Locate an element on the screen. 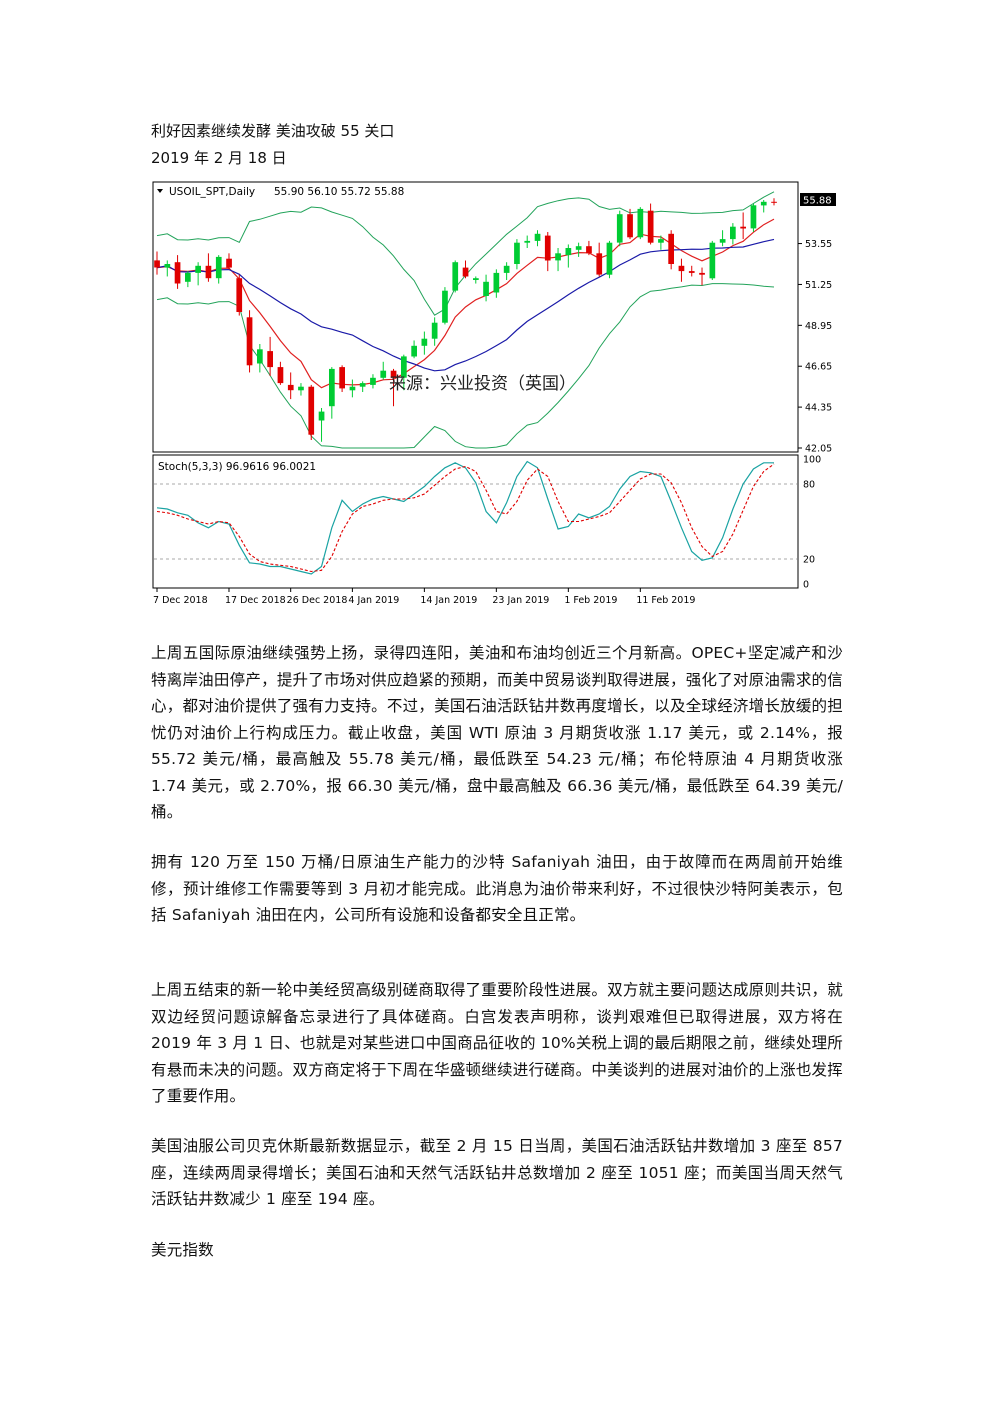  dropdown-triangle-icon is located at coordinates (160, 191).